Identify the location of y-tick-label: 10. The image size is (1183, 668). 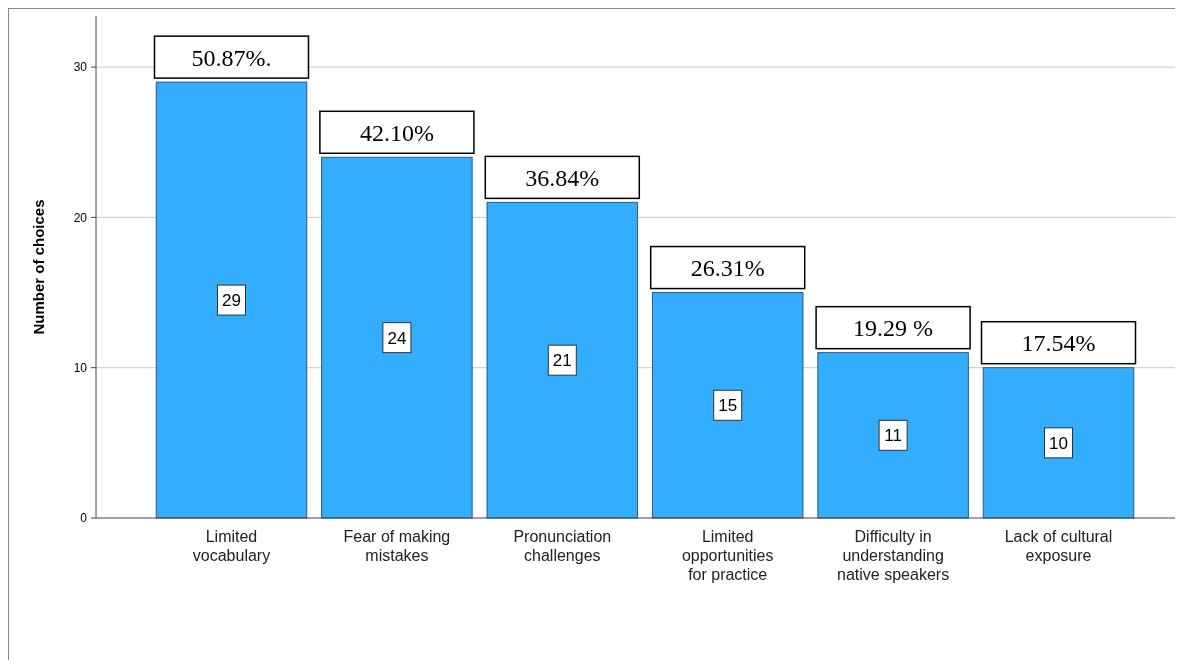
(80, 367).